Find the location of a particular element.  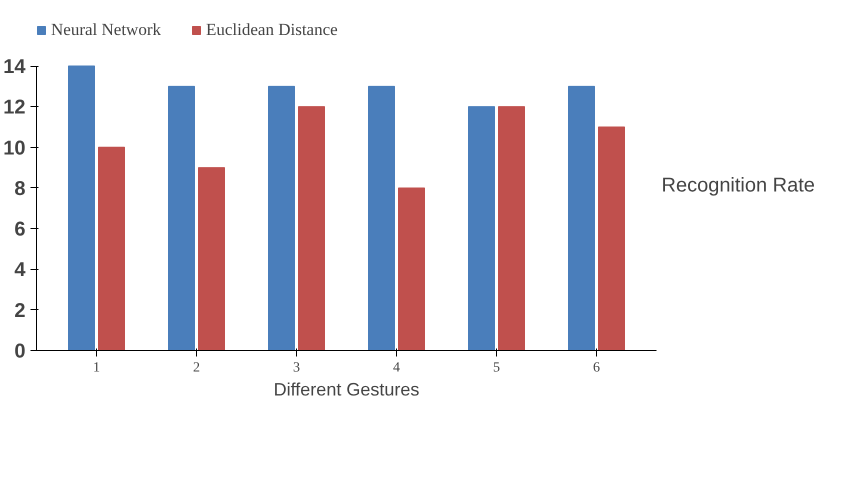

x-tick-label: 6 is located at coordinates (596, 368).